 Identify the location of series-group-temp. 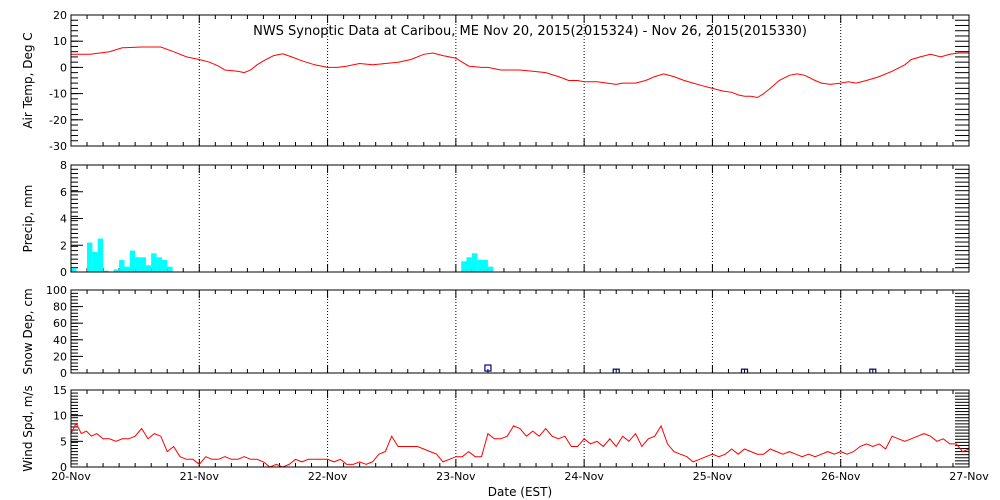
(520, 72).